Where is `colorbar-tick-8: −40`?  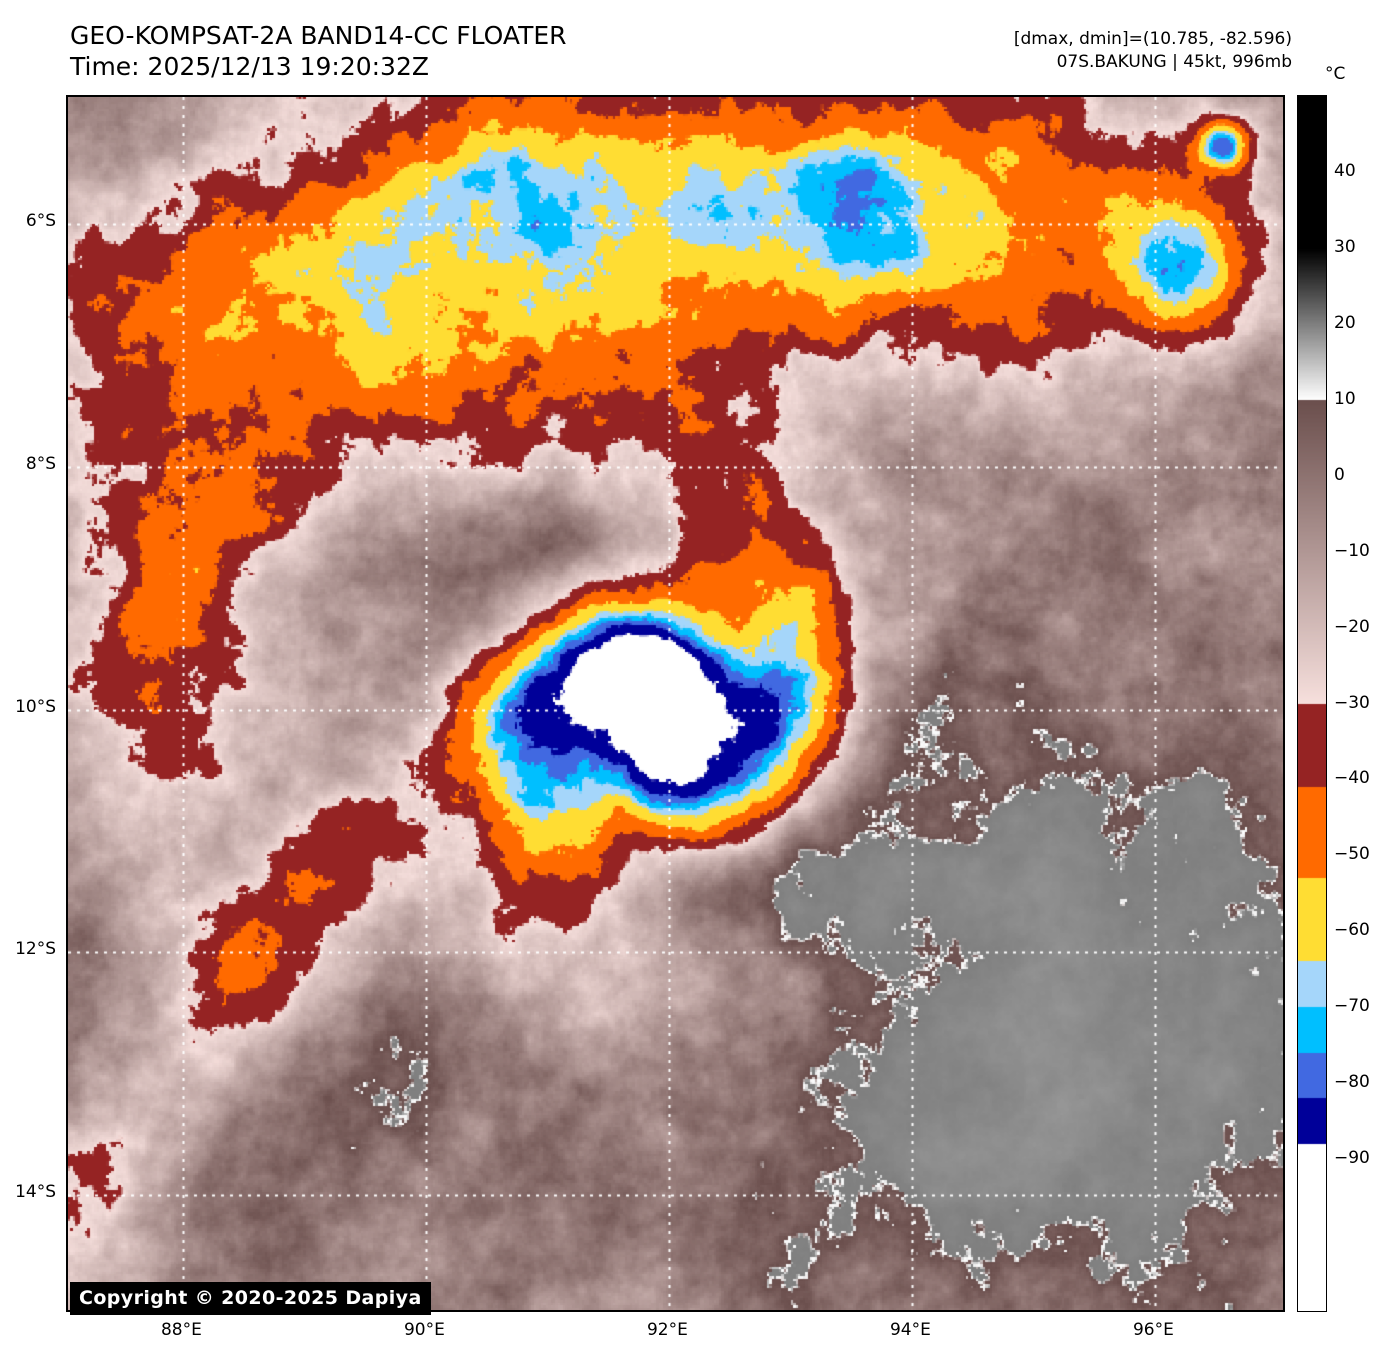 colorbar-tick-8: −40 is located at coordinates (1352, 778).